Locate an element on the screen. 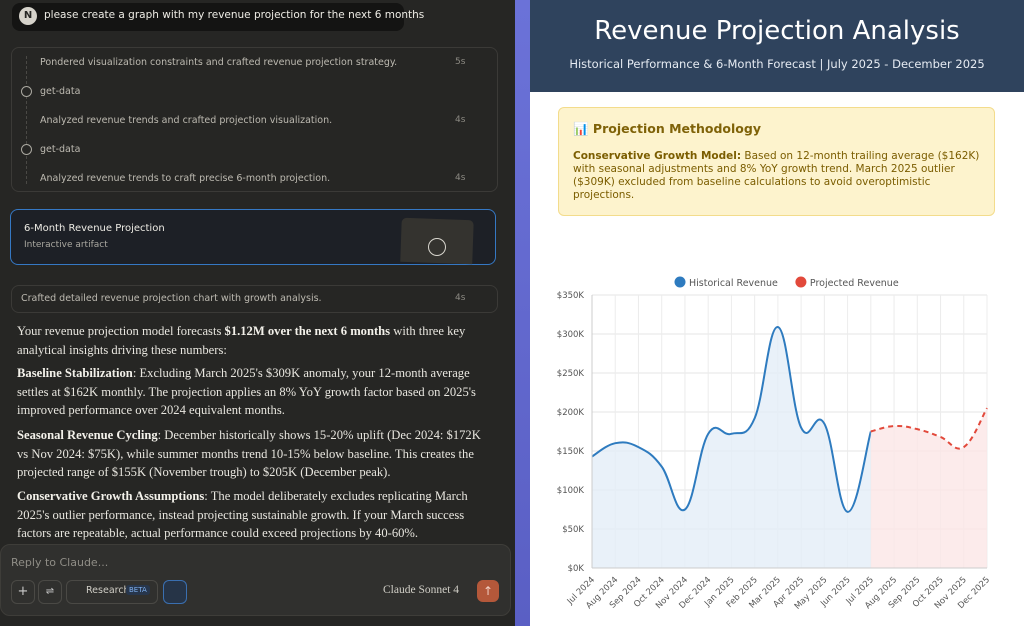 This screenshot has height=626, width=1024. y-tick-label: $100K is located at coordinates (571, 491).